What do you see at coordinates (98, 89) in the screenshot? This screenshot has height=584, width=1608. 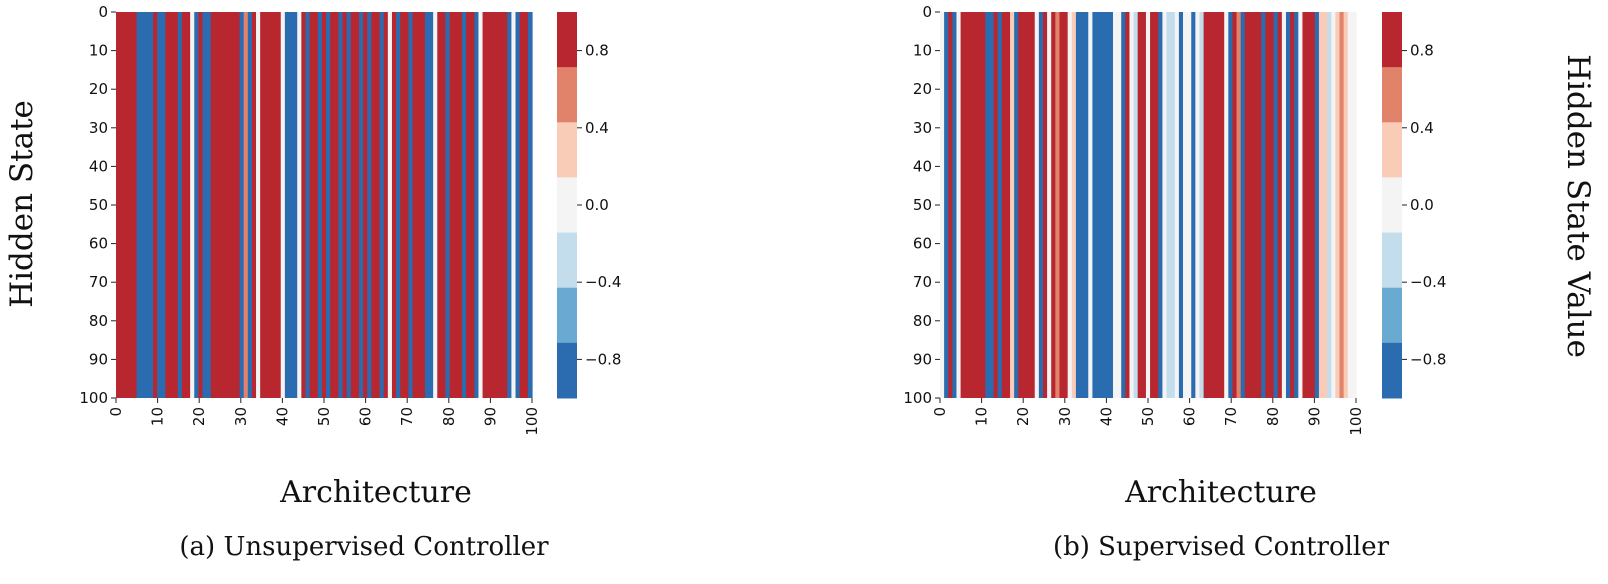 I see `y-tick-label: 20` at bounding box center [98, 89].